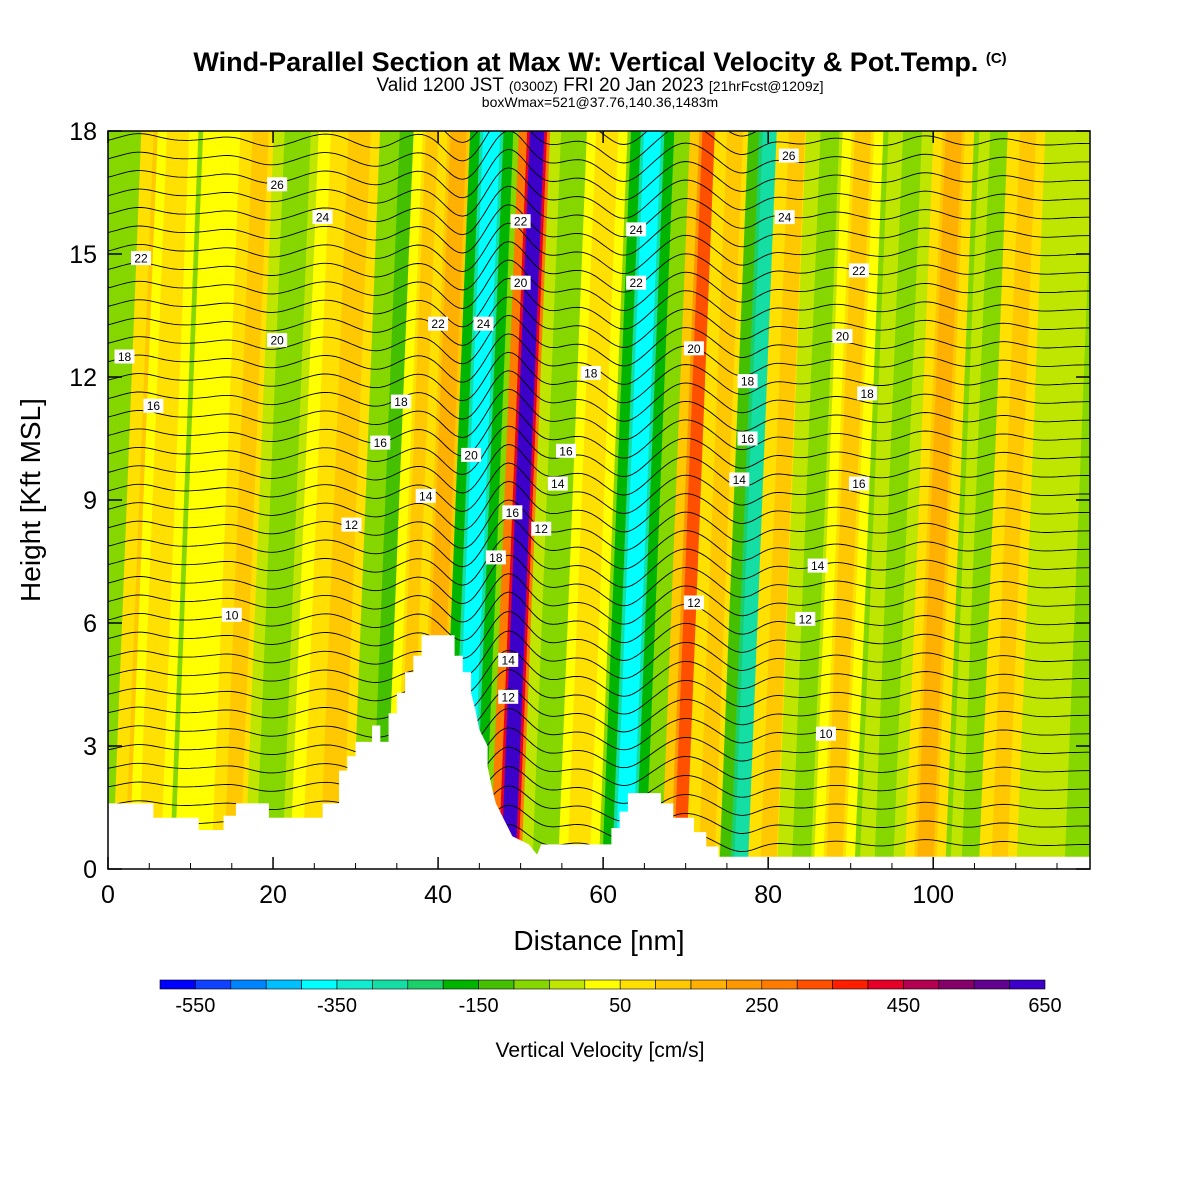  What do you see at coordinates (30, 500) in the screenshot?
I see `y-axis-title: Height [Kft MSL]` at bounding box center [30, 500].